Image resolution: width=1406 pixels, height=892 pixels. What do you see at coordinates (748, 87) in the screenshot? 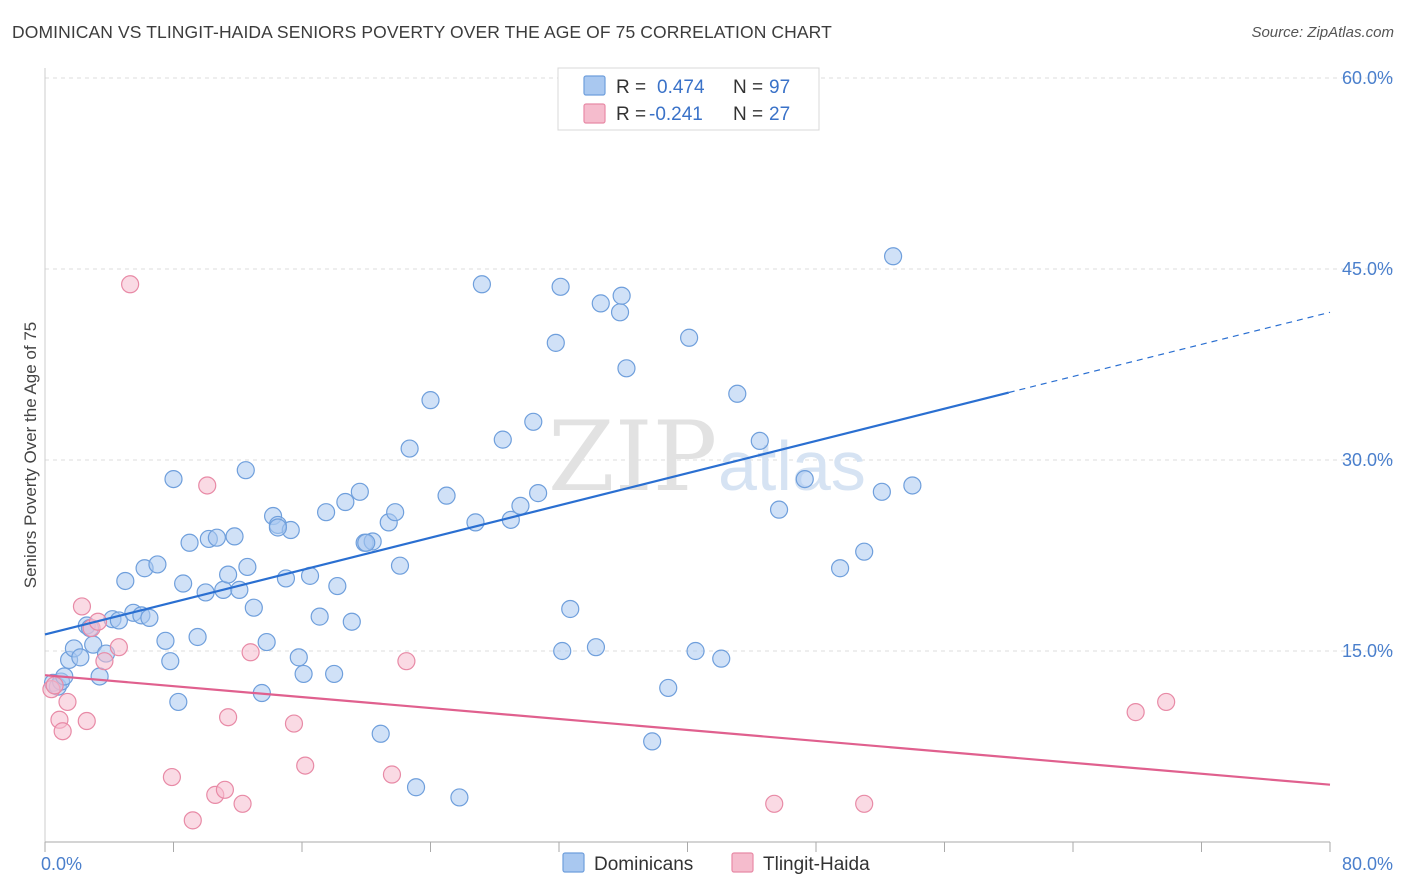
I see `legend-n-label-1: N =` at bounding box center [748, 87].